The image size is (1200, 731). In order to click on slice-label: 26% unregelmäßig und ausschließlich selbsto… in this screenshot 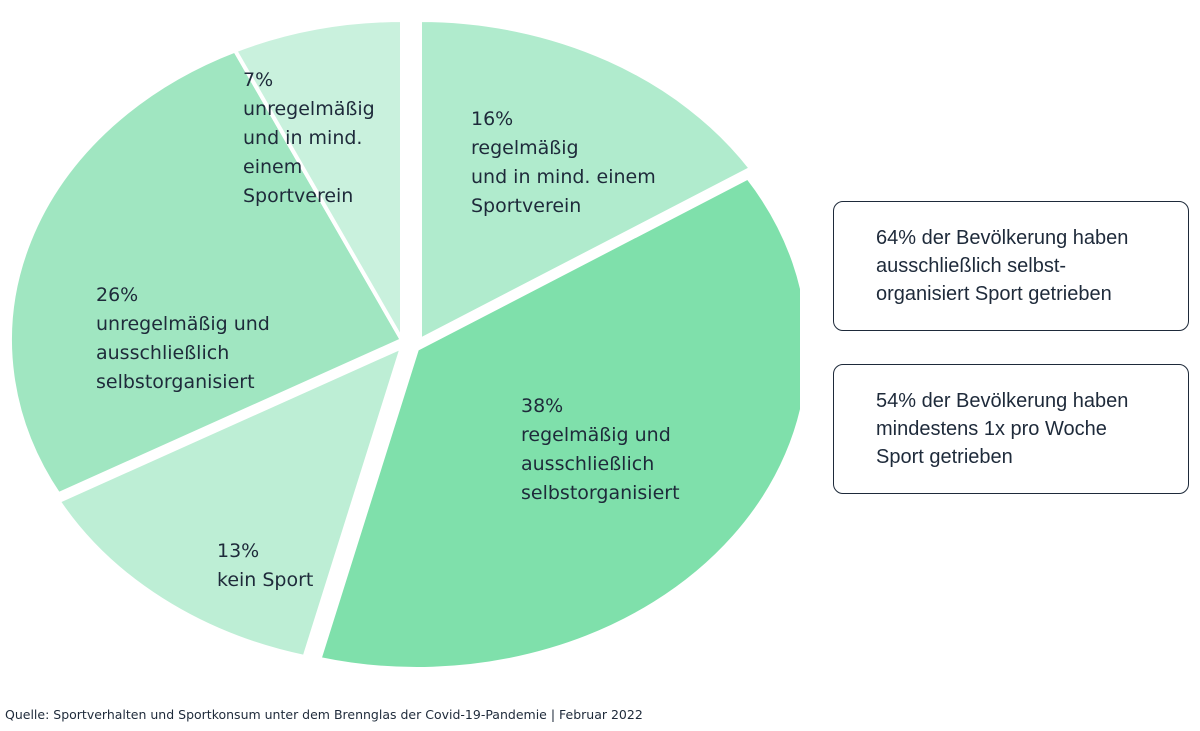, I will do `click(183, 338)`.